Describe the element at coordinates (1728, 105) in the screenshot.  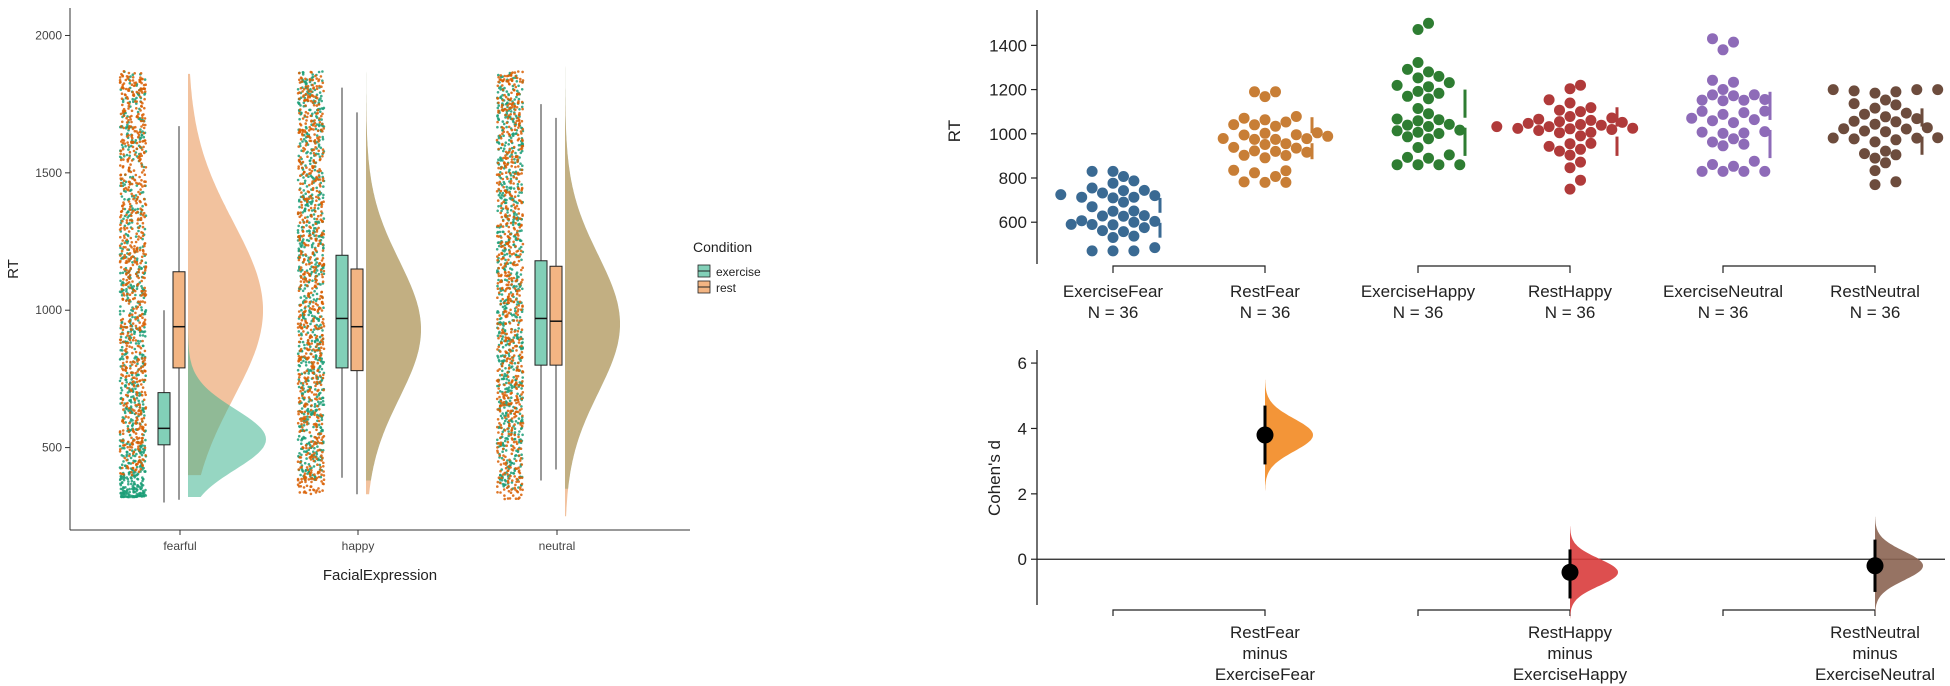
I see `swarm-ExerciseNeutral` at that location.